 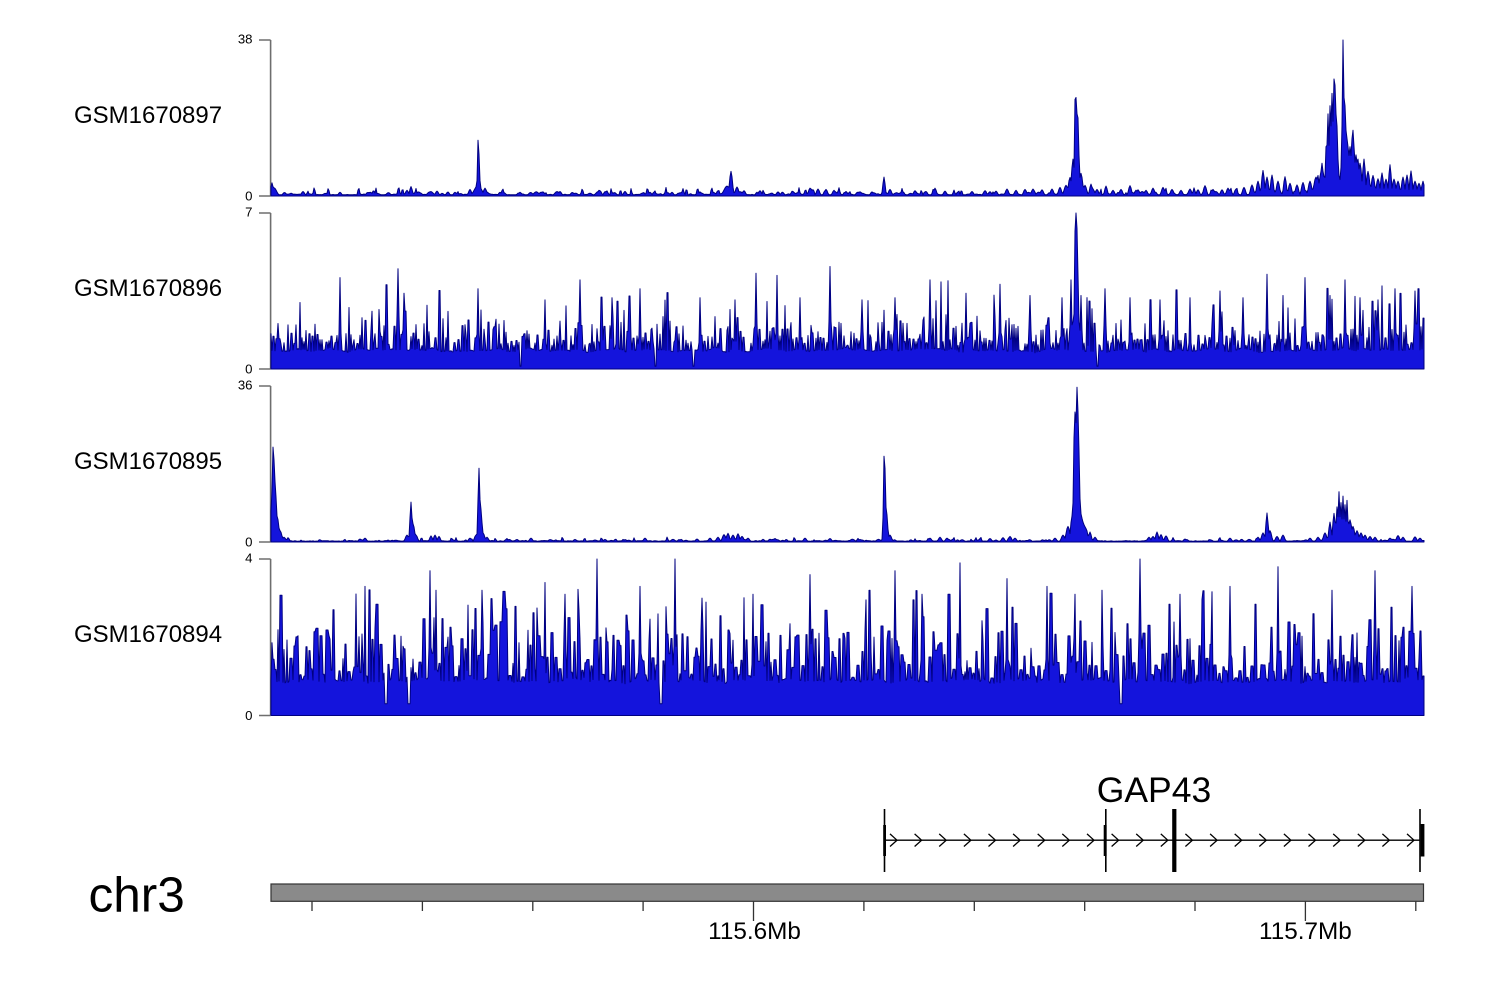 What do you see at coordinates (137, 895) in the screenshot?
I see `svg-text: chr3` at bounding box center [137, 895].